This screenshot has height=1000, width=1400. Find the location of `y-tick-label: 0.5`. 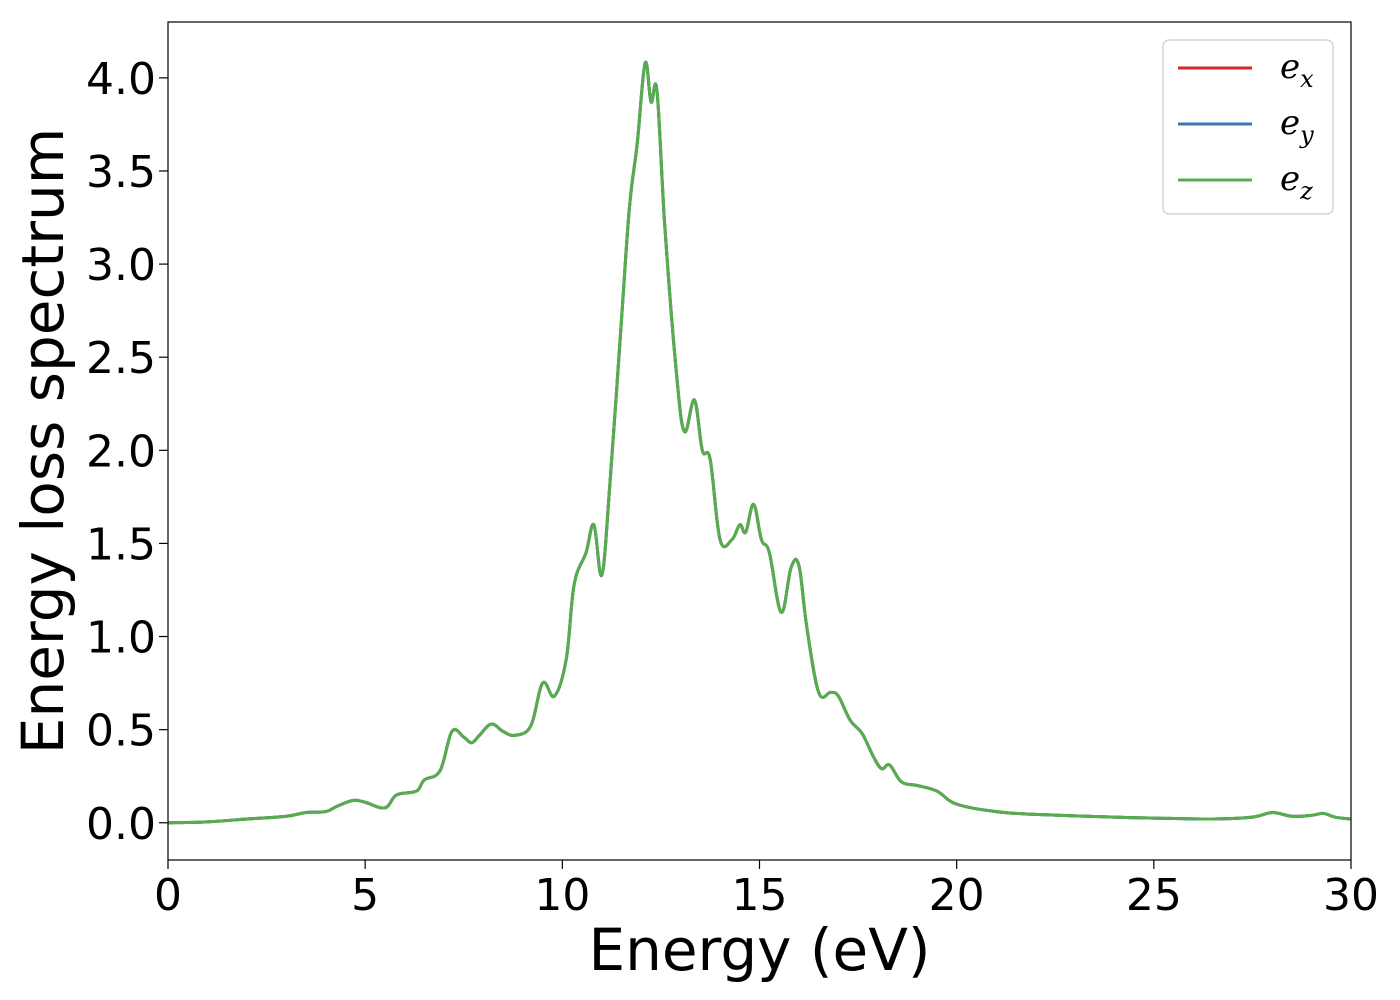

y-tick-label: 0.5 is located at coordinates (121, 731).